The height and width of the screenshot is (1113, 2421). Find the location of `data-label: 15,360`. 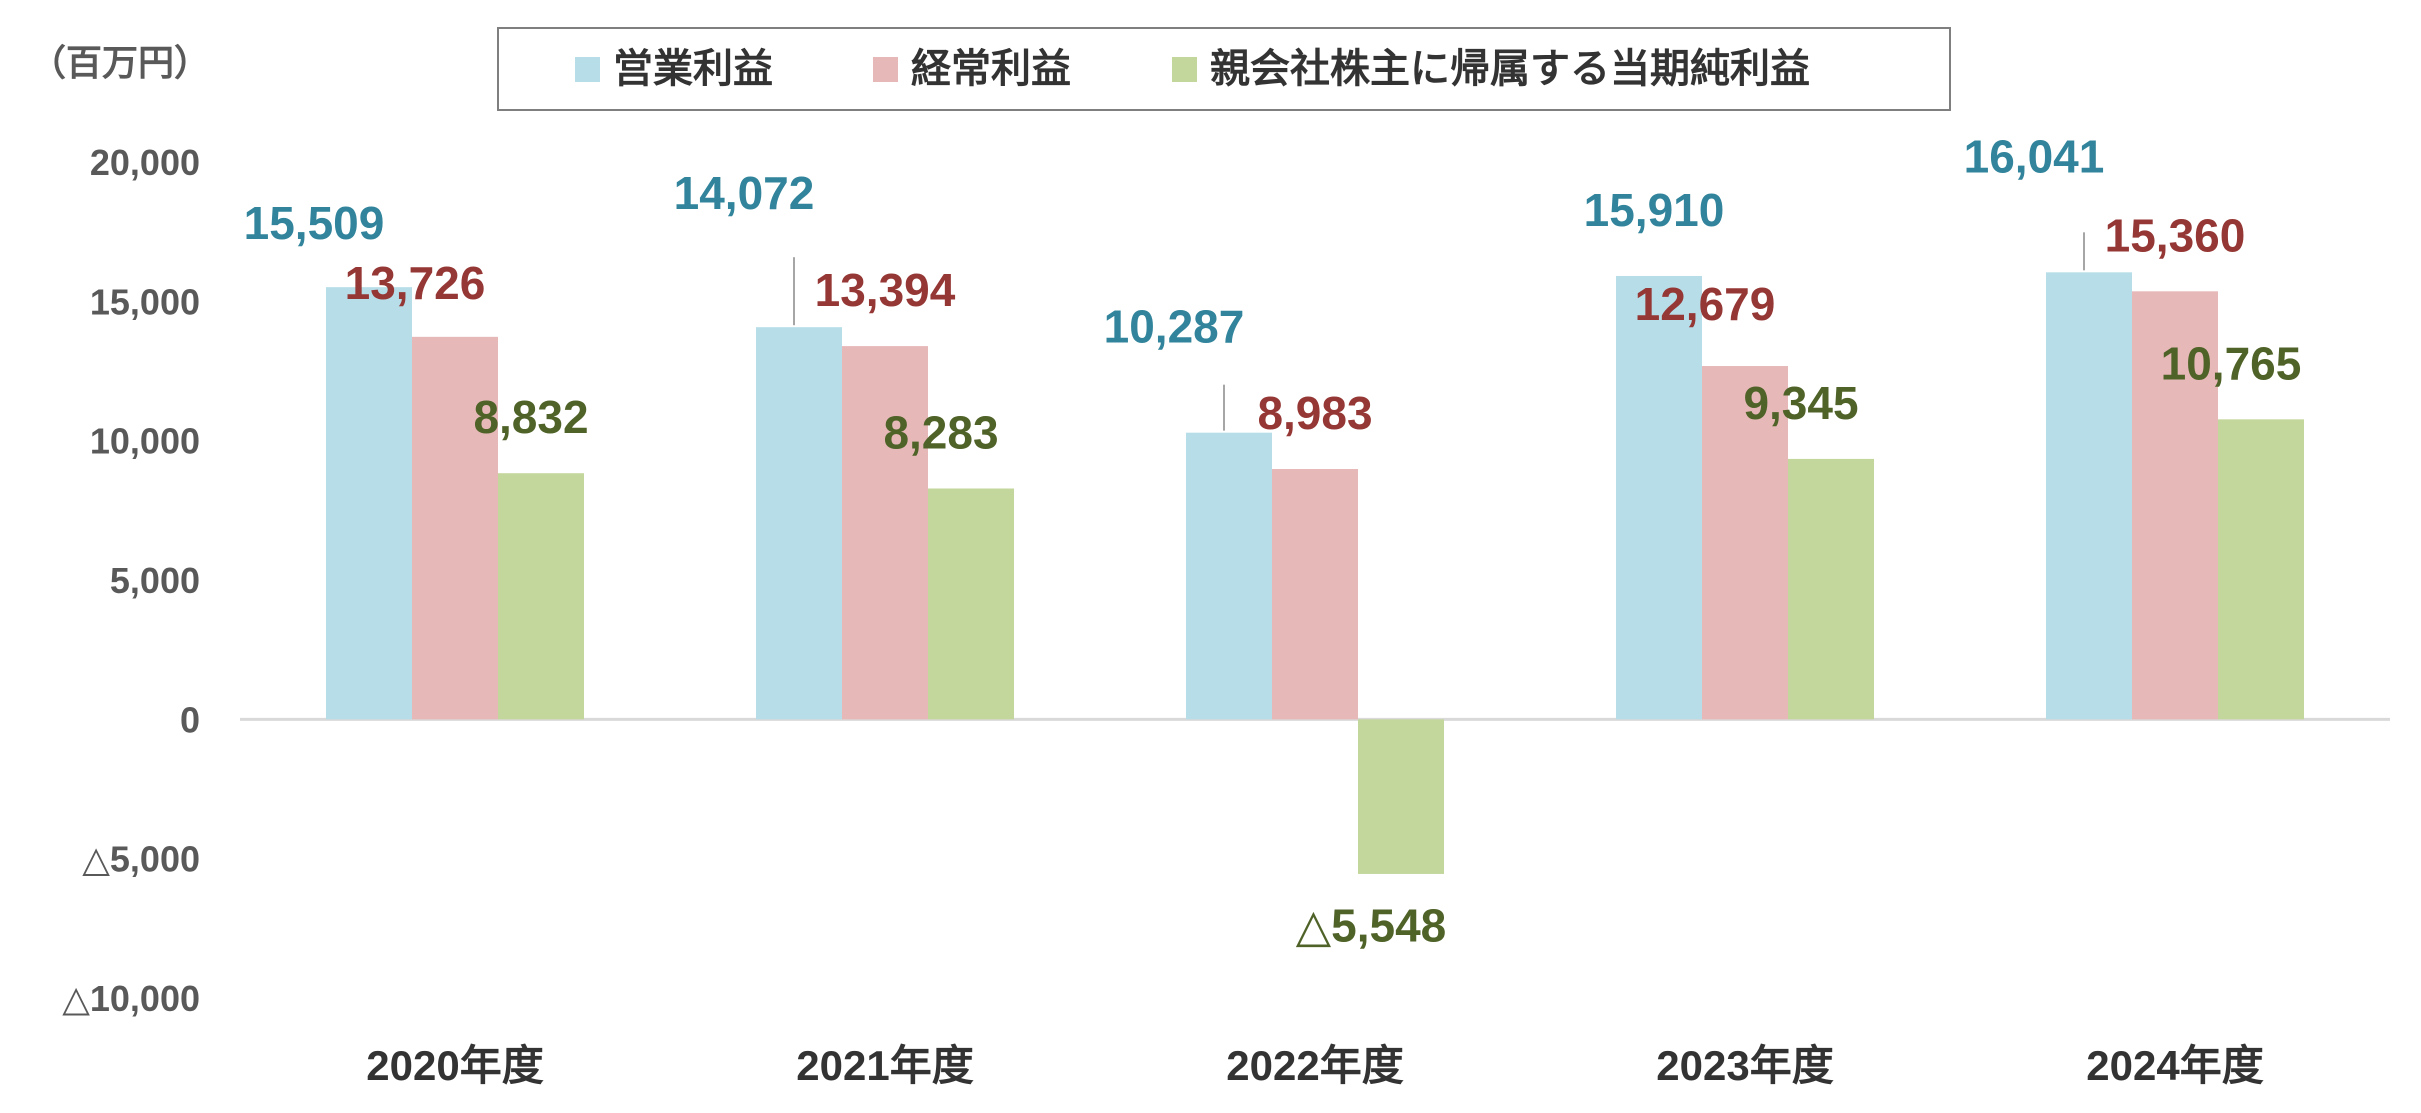

data-label: 15,360 is located at coordinates (2175, 235).